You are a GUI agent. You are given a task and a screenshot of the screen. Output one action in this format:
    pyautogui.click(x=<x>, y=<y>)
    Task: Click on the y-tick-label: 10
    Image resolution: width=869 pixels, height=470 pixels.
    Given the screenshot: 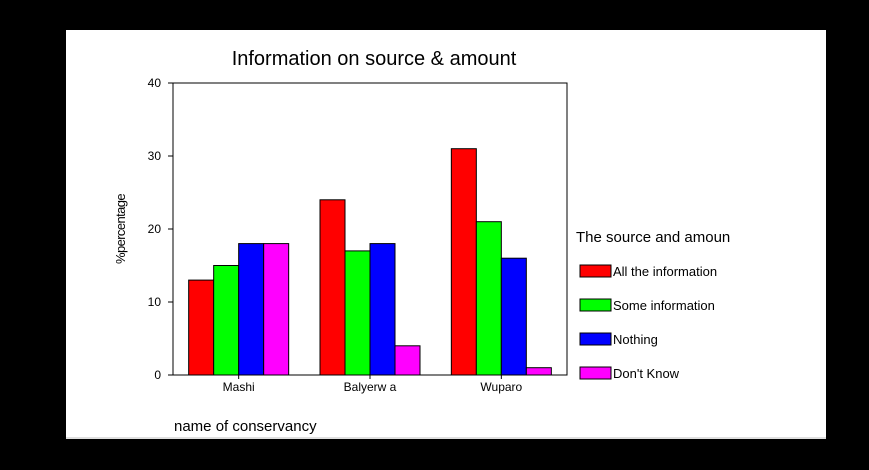 What is the action you would take?
    pyautogui.click(x=155, y=302)
    